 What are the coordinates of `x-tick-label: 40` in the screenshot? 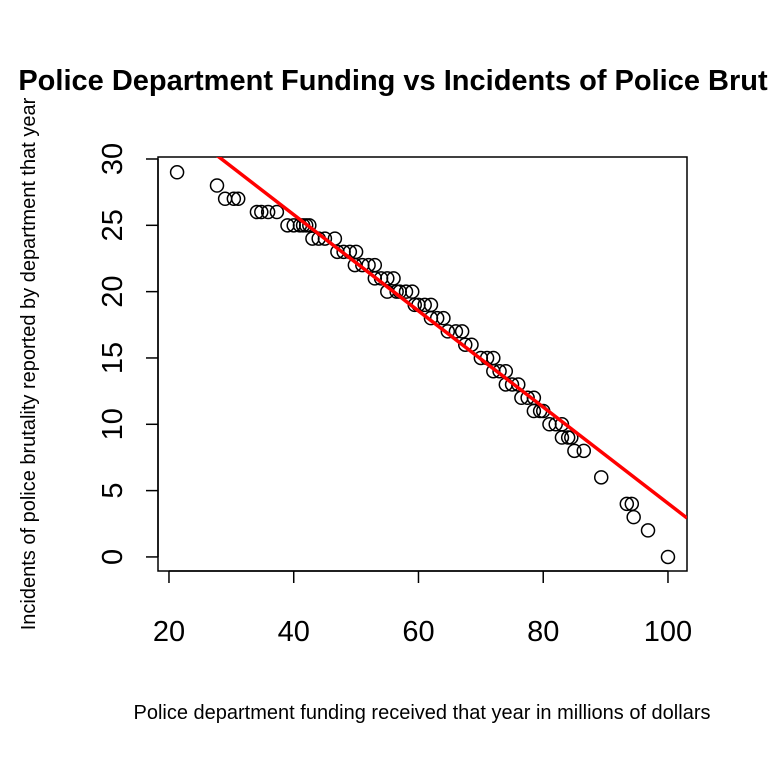 It's located at (294, 632).